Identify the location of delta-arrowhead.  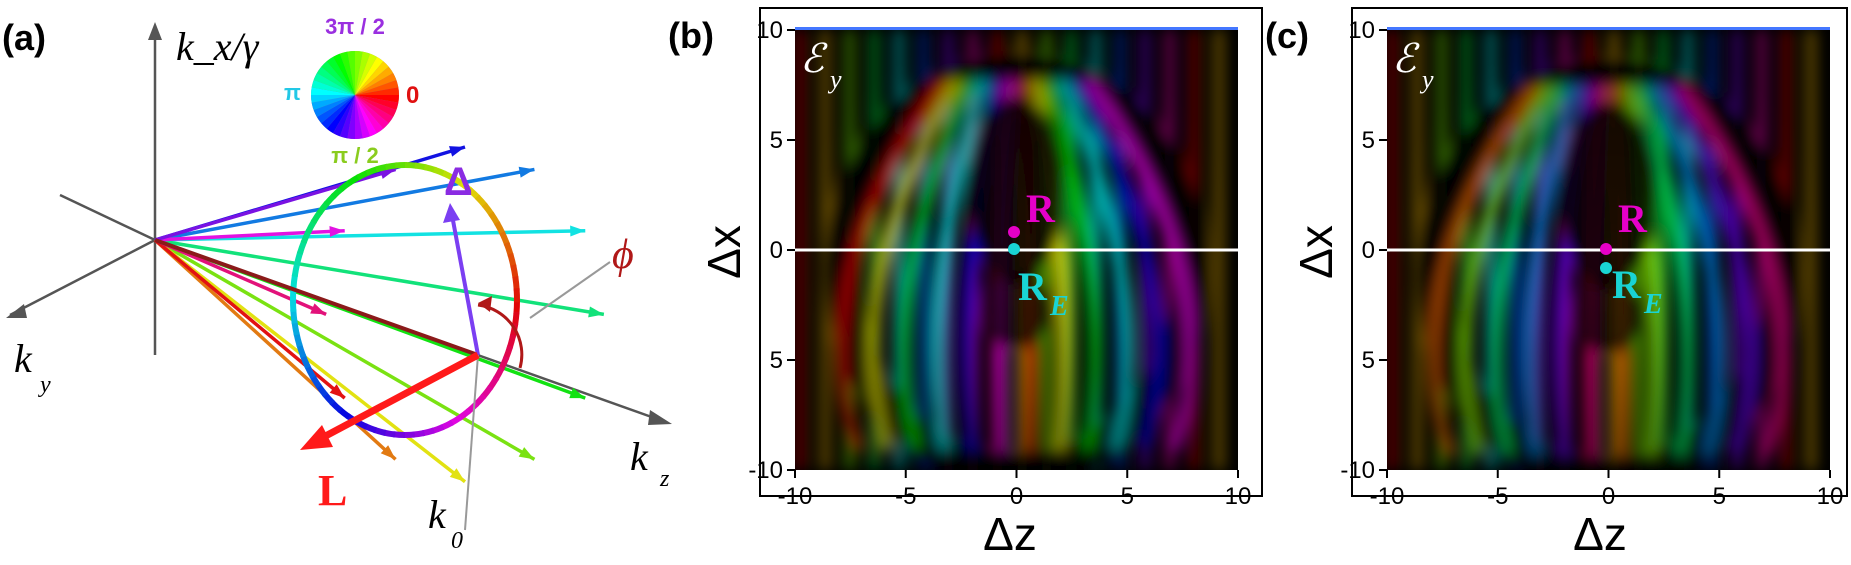
(451, 213).